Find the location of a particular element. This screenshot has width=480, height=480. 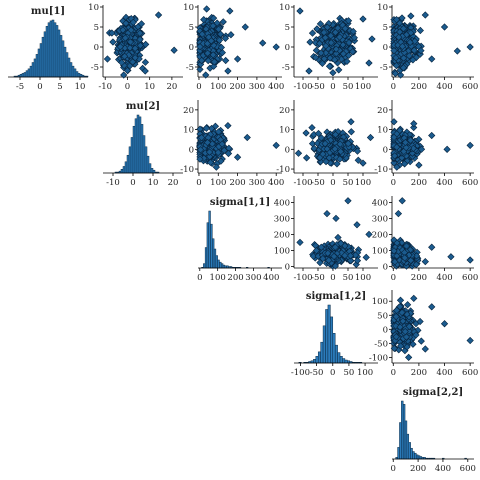

hist-3-x-tick-label: 0 is located at coordinates (332, 373).